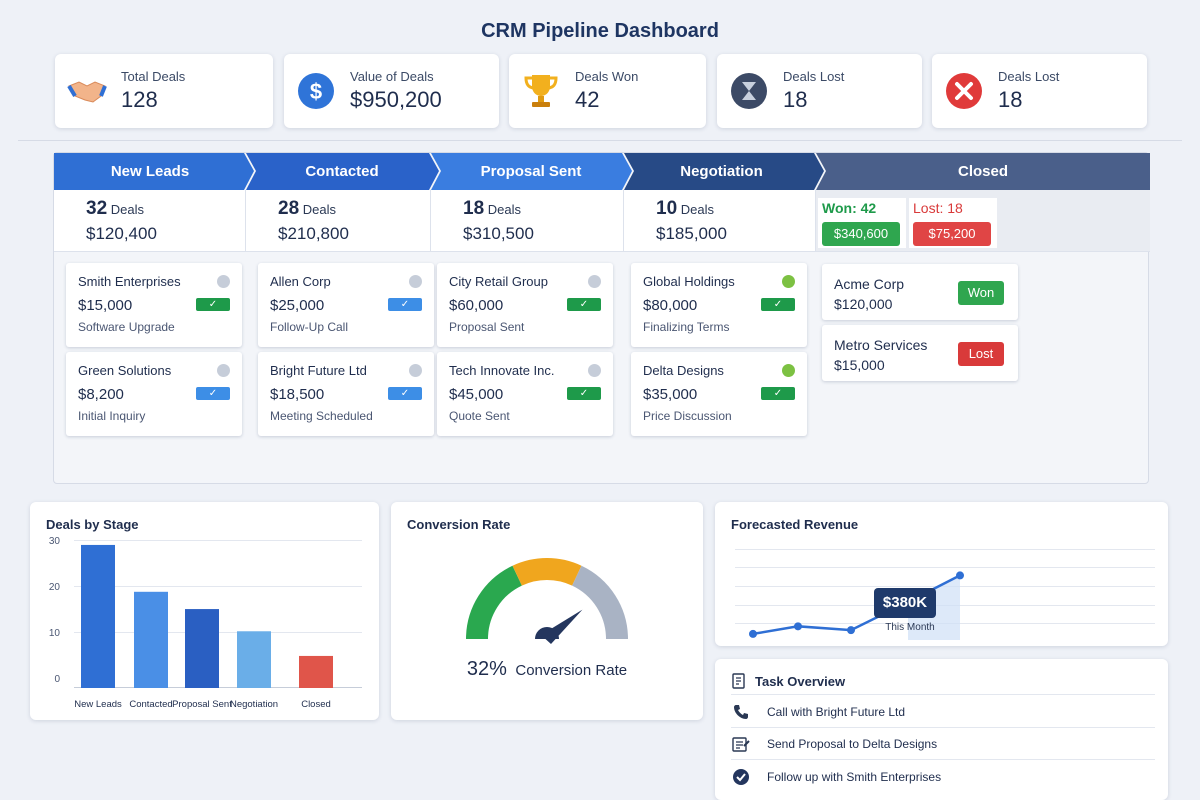  I want to click on deal-status: Quote Sent, so click(479, 416).